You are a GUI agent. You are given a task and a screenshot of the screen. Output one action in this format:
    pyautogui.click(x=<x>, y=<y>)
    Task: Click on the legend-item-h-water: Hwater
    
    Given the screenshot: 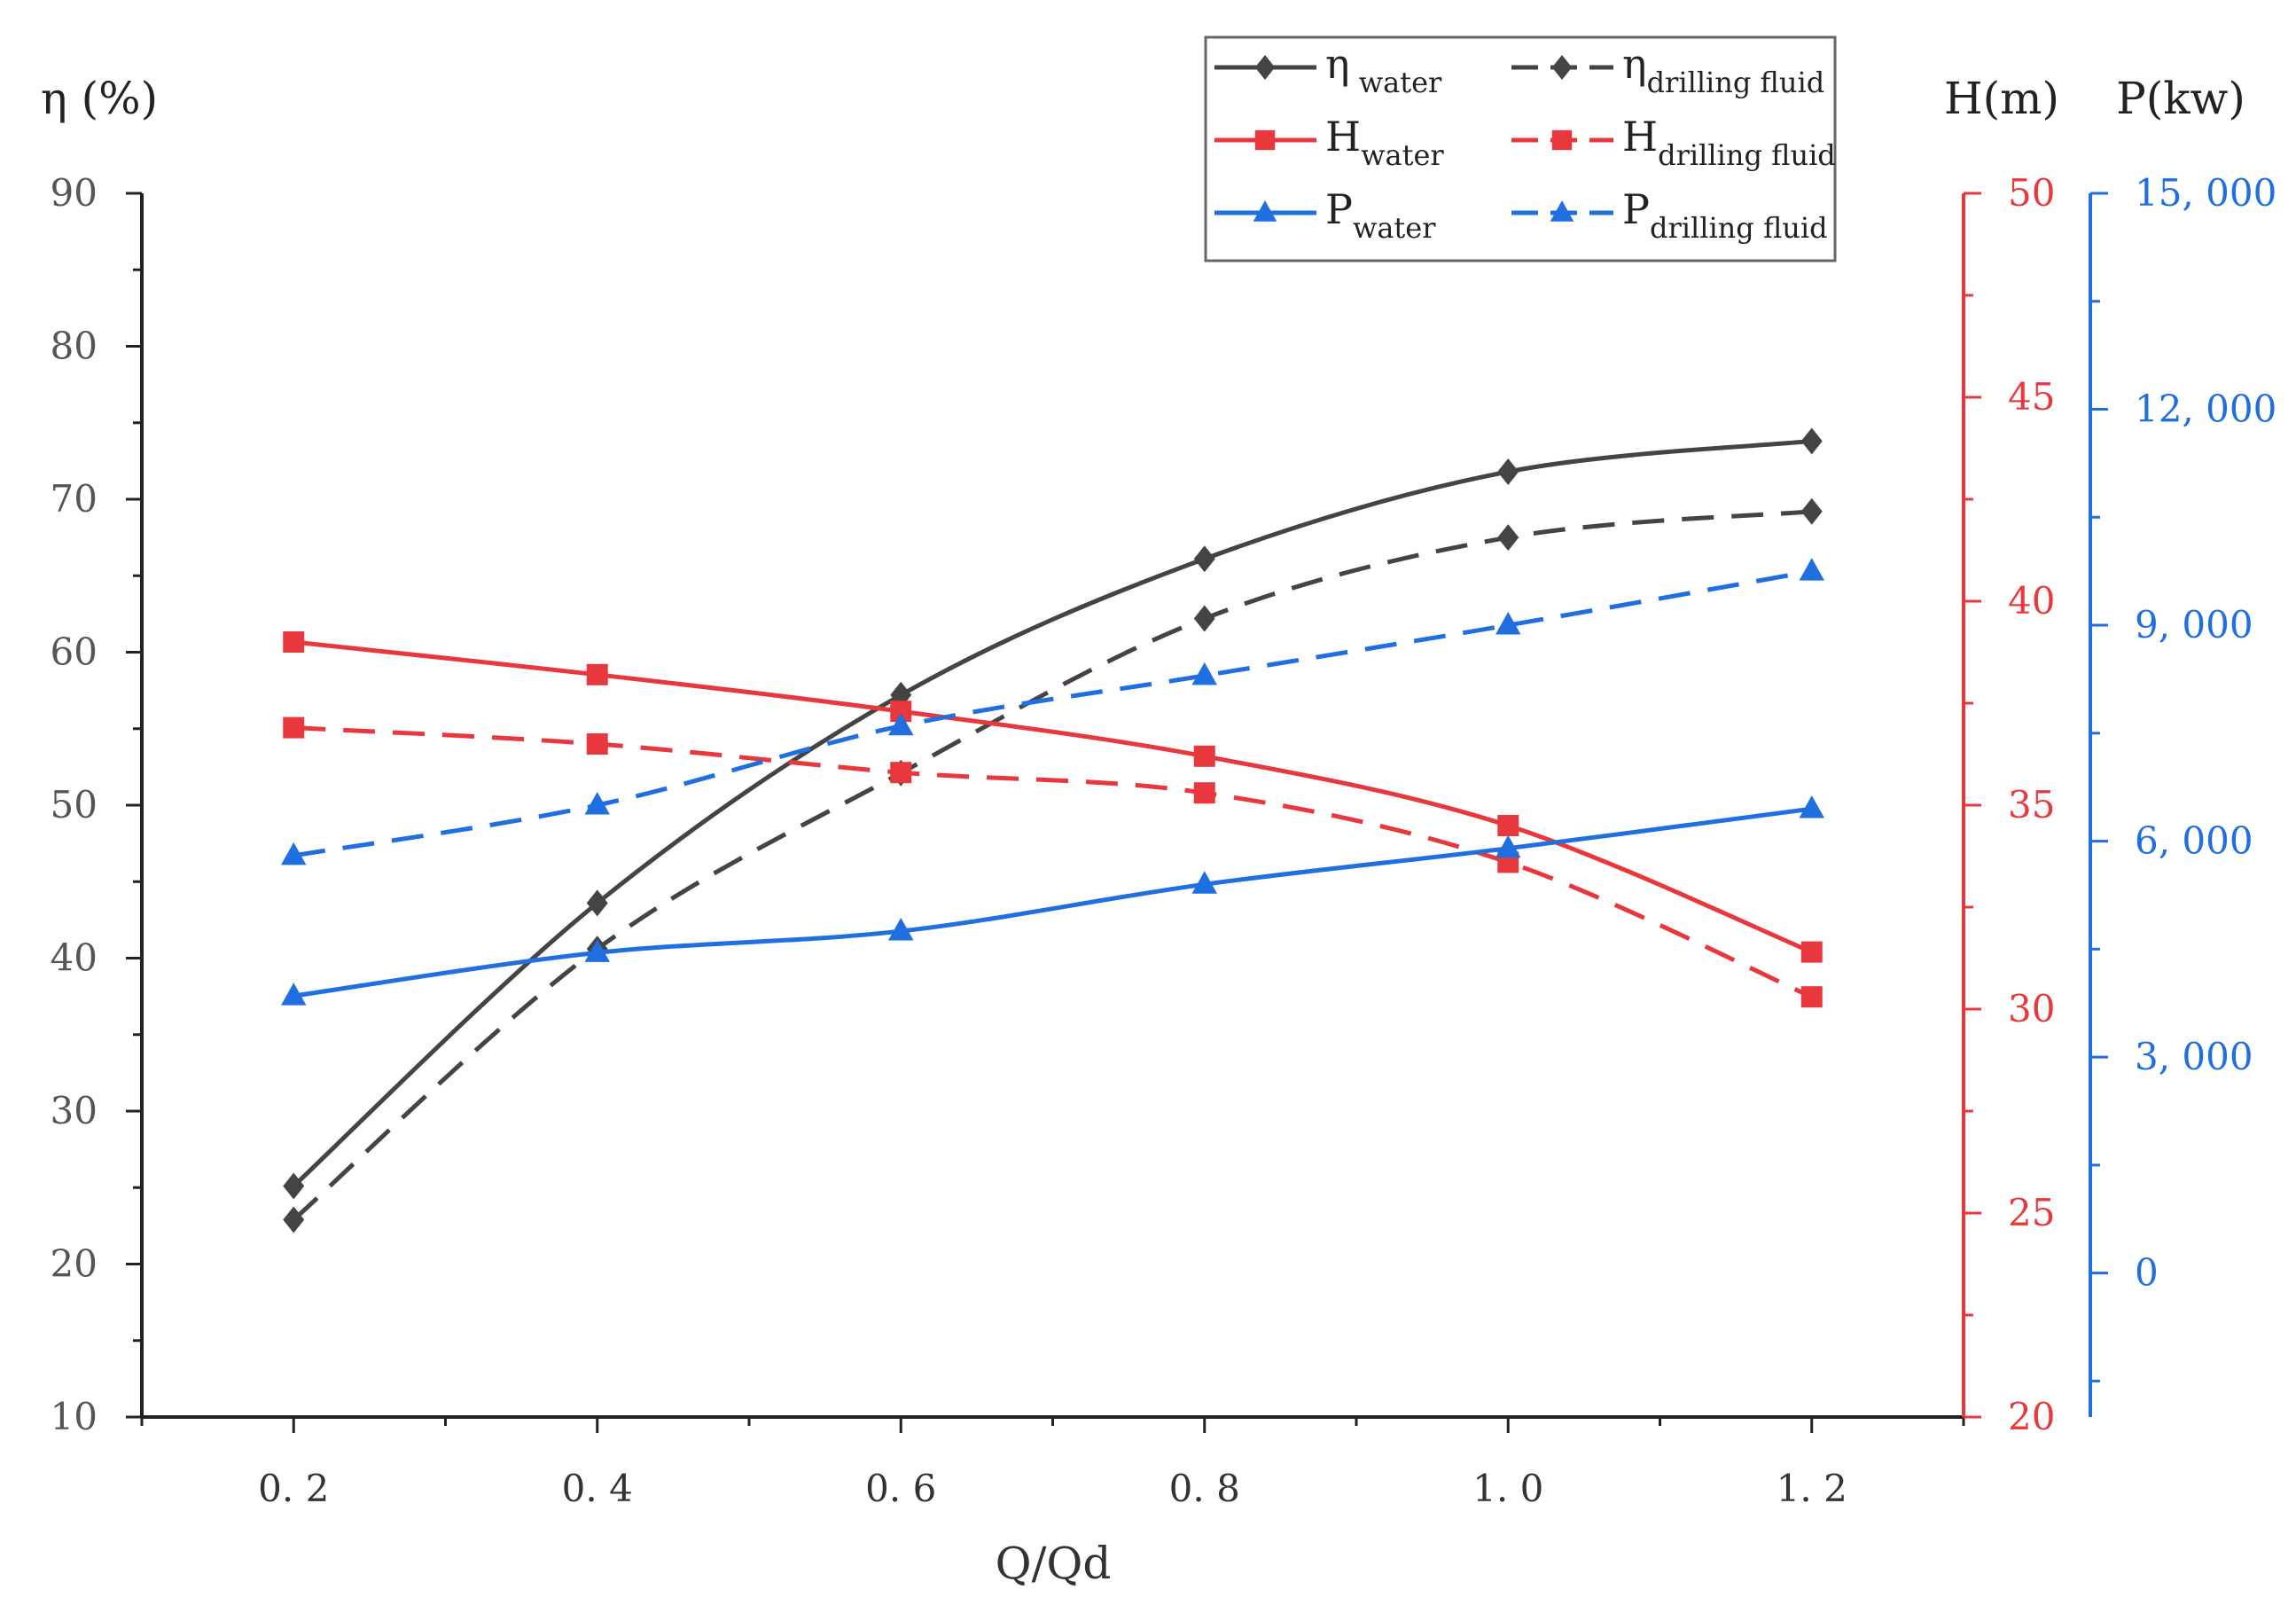 What is the action you would take?
    pyautogui.click(x=1329, y=142)
    